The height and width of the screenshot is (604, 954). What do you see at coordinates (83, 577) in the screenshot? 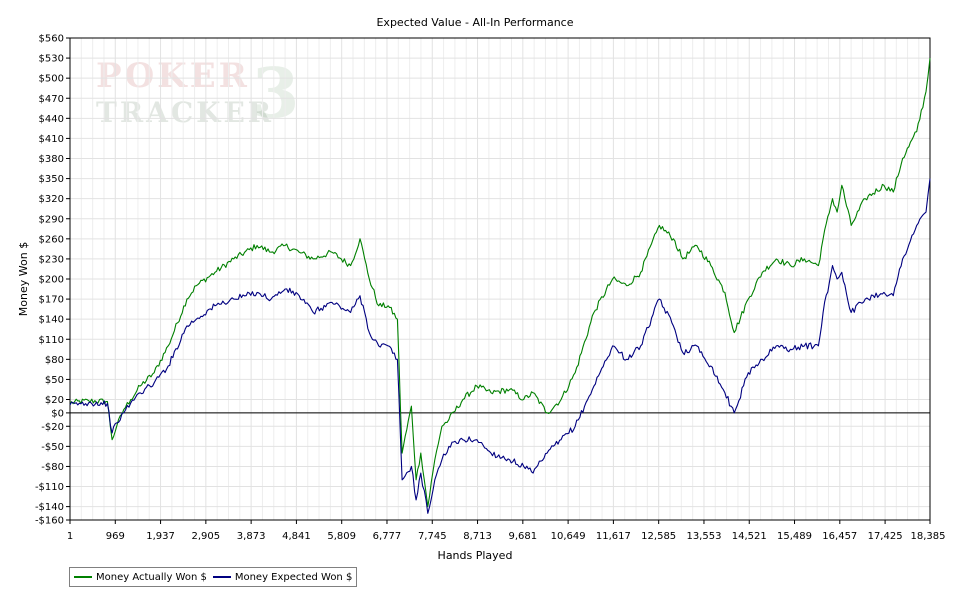
I see `legend-swatch-actual` at bounding box center [83, 577].